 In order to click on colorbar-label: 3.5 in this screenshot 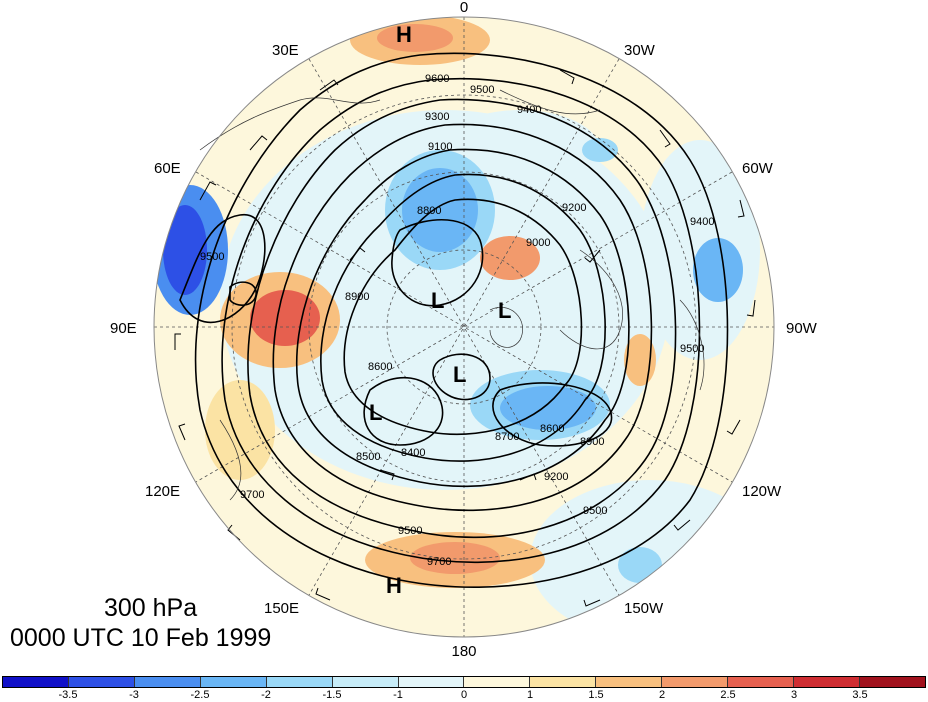, I will do `click(860, 695)`.